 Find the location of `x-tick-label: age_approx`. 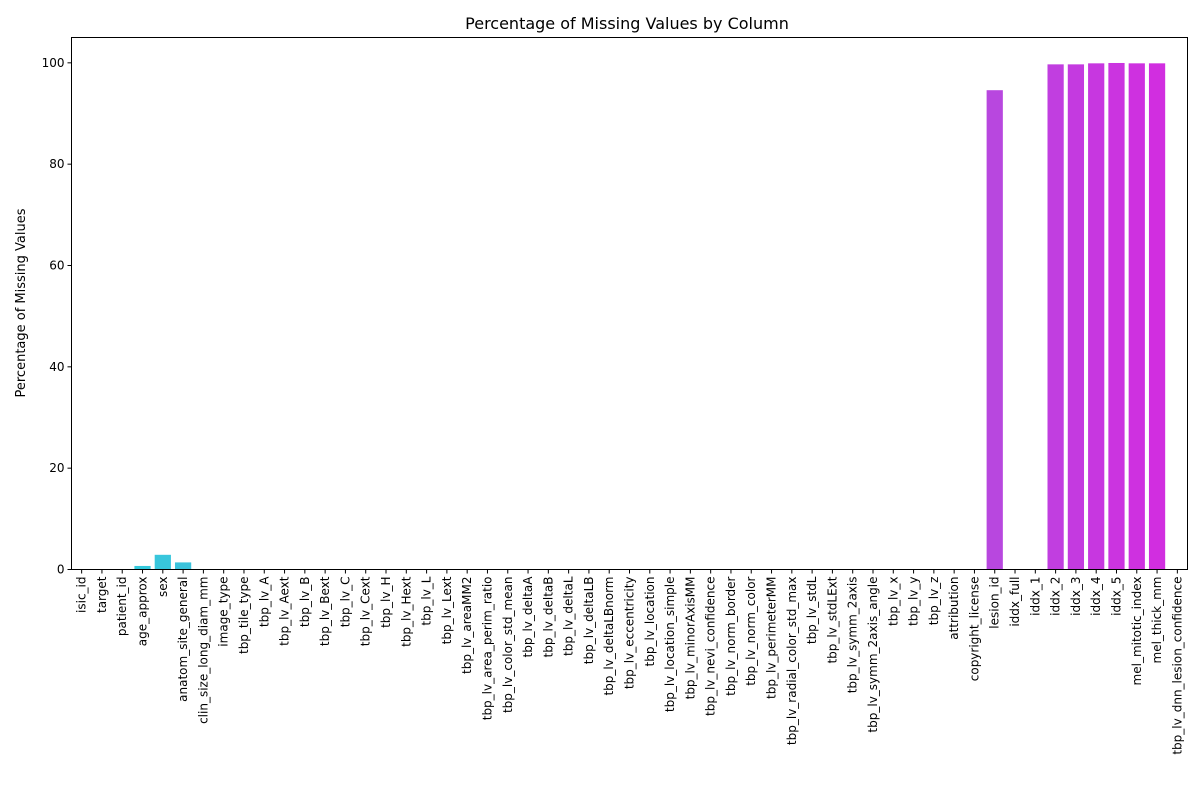

x-tick-label: age_approx is located at coordinates (143, 612).